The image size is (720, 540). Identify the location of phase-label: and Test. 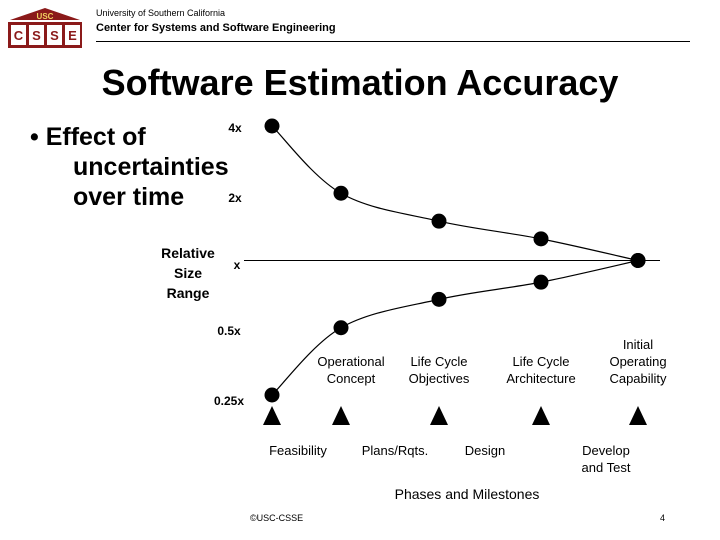
(606, 467).